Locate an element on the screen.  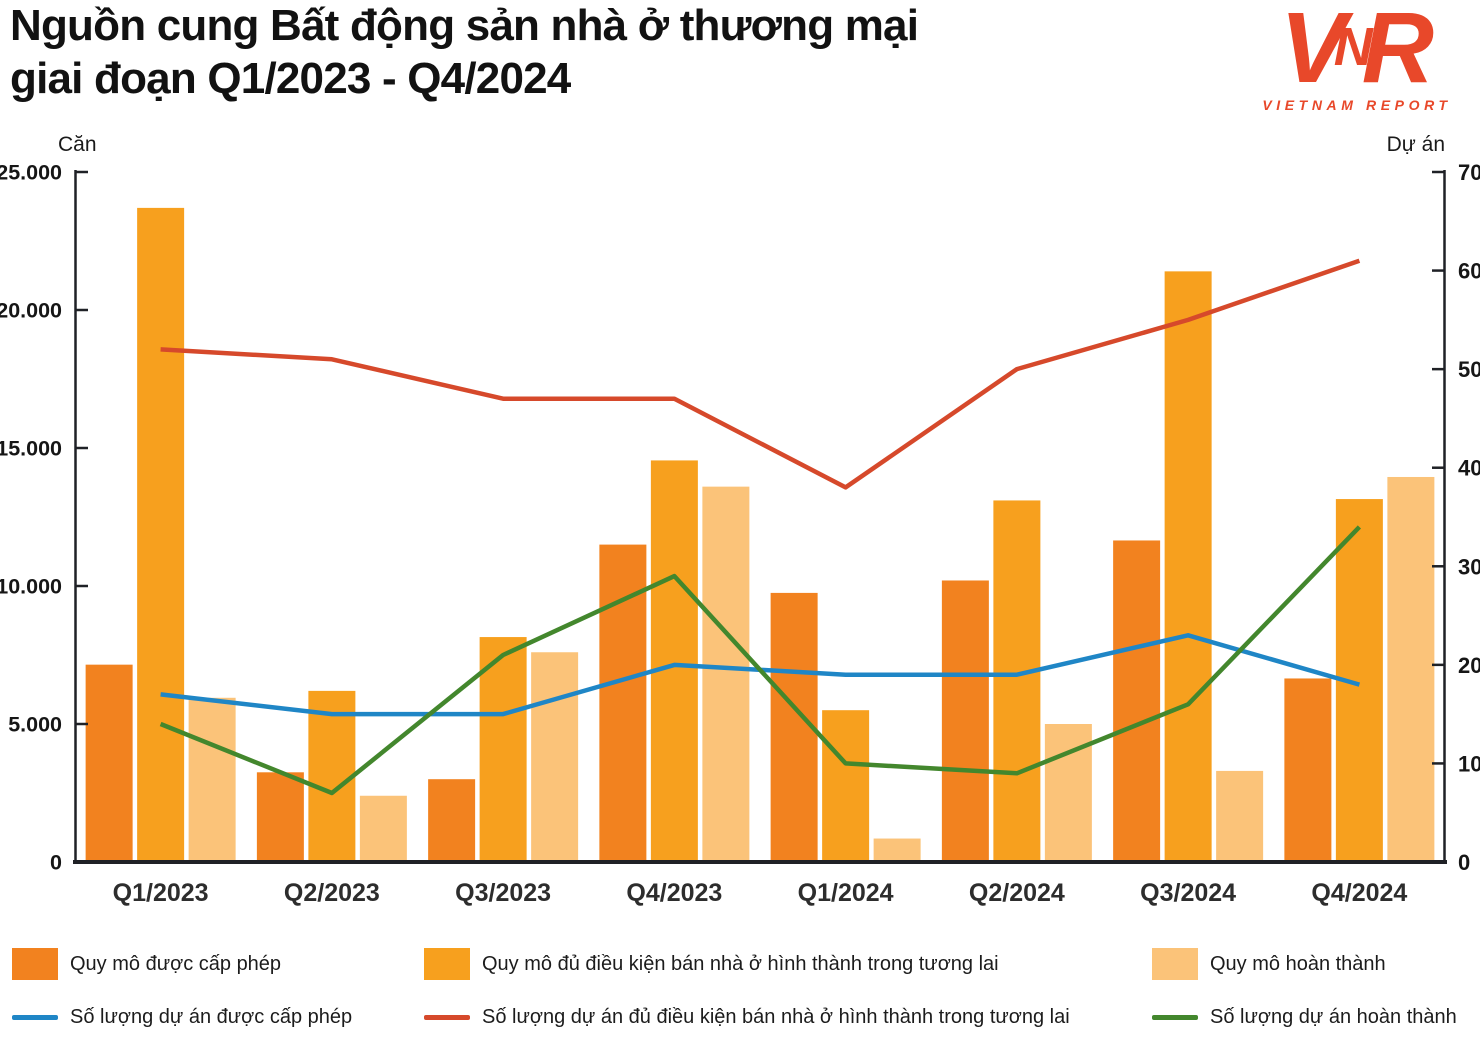
right-axis-tick-label: 40 is located at coordinates (1469, 468).